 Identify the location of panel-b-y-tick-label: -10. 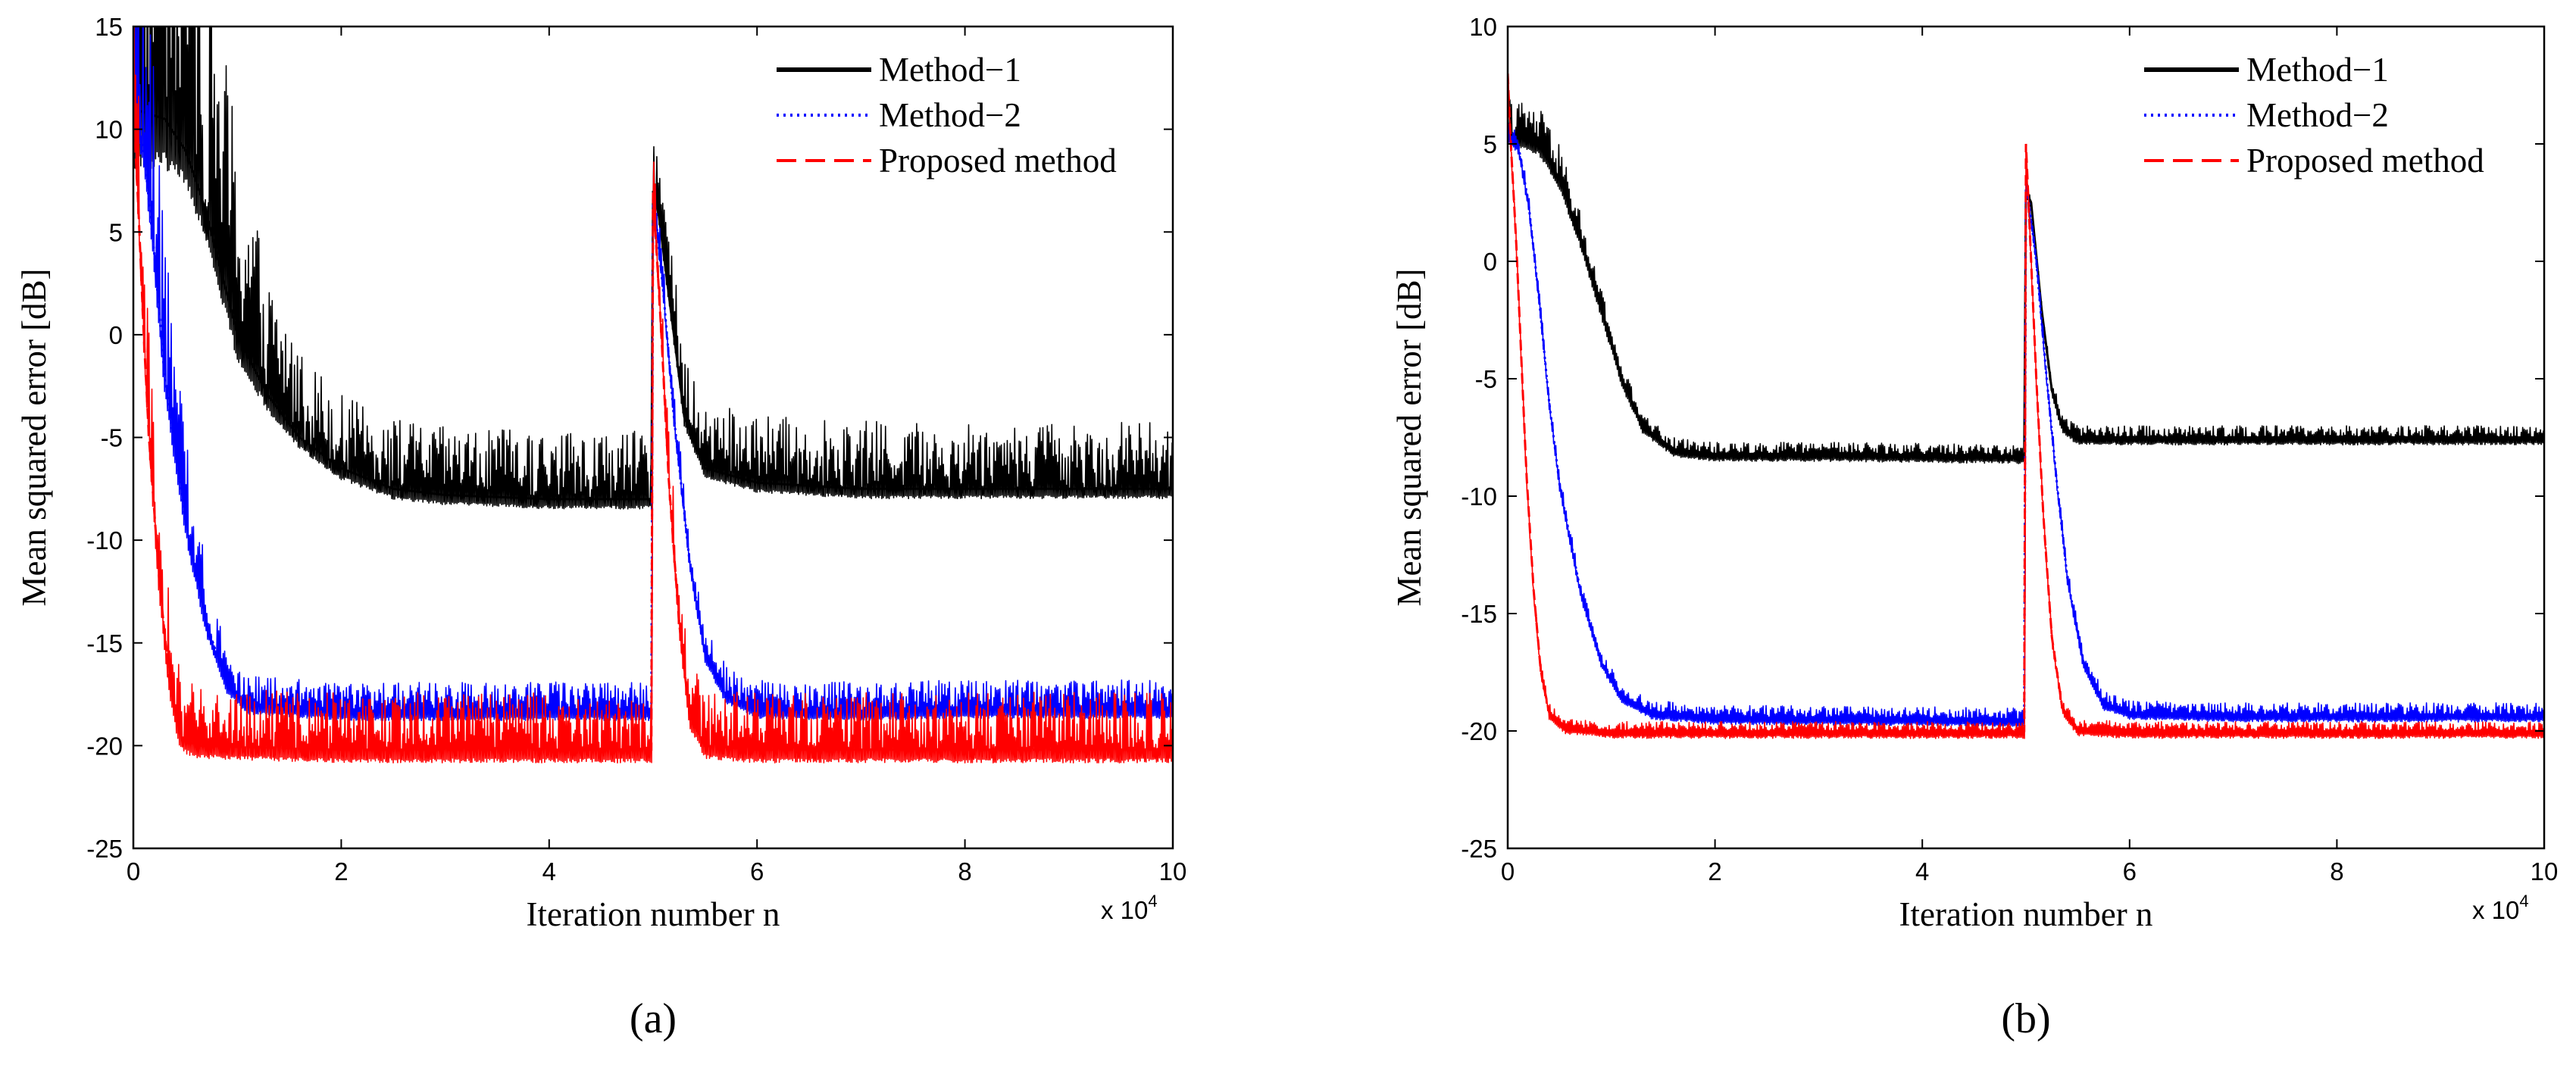
(1479, 497).